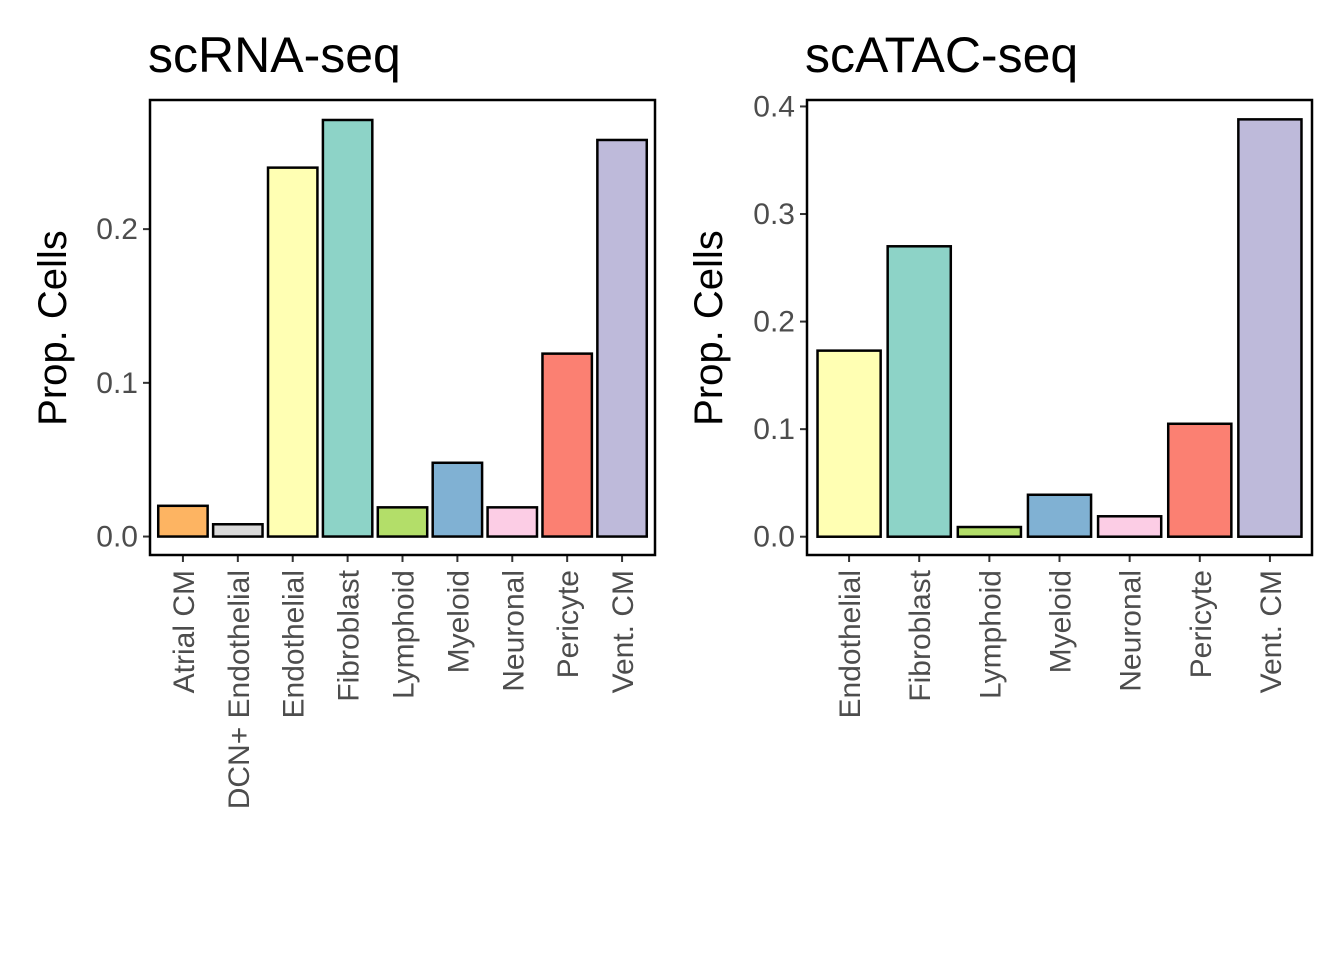 This screenshot has height=960, width=1344. What do you see at coordinates (237, 530) in the screenshot?
I see `bar-dcn-endothelial` at bounding box center [237, 530].